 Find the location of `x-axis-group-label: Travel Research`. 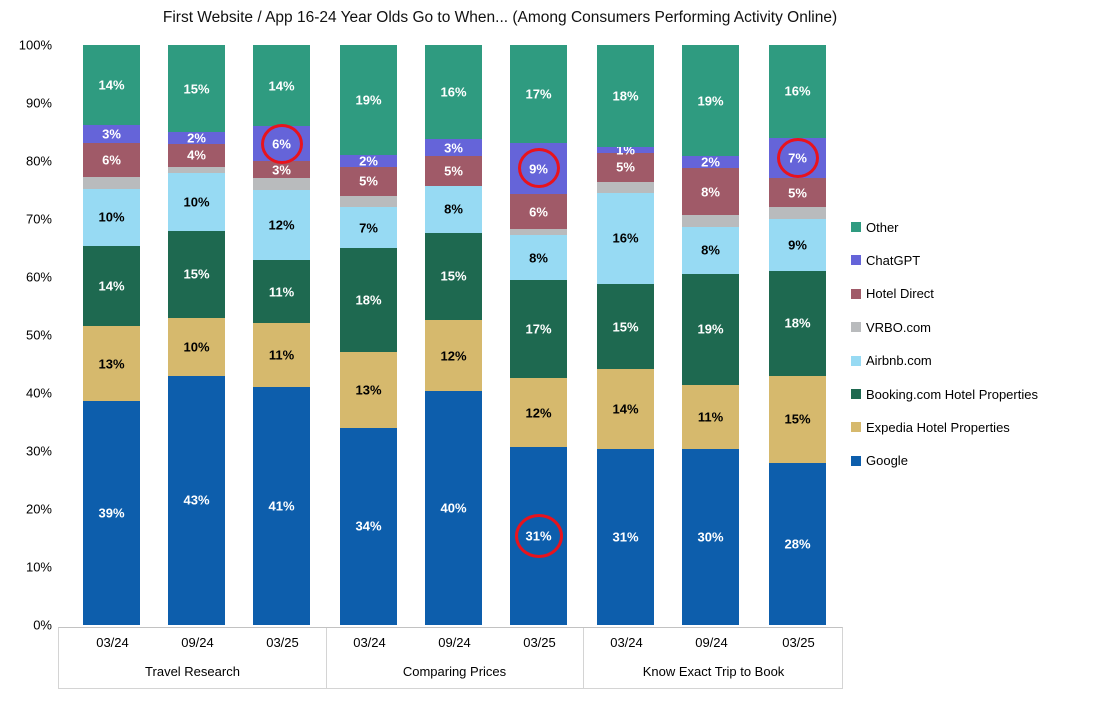

x-axis-group-label: Travel Research is located at coordinates (192, 671).